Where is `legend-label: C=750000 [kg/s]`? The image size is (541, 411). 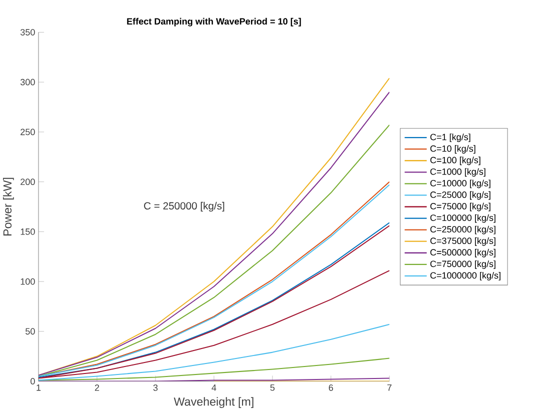
legend-label: C=750000 [kg/s] is located at coordinates (463, 264).